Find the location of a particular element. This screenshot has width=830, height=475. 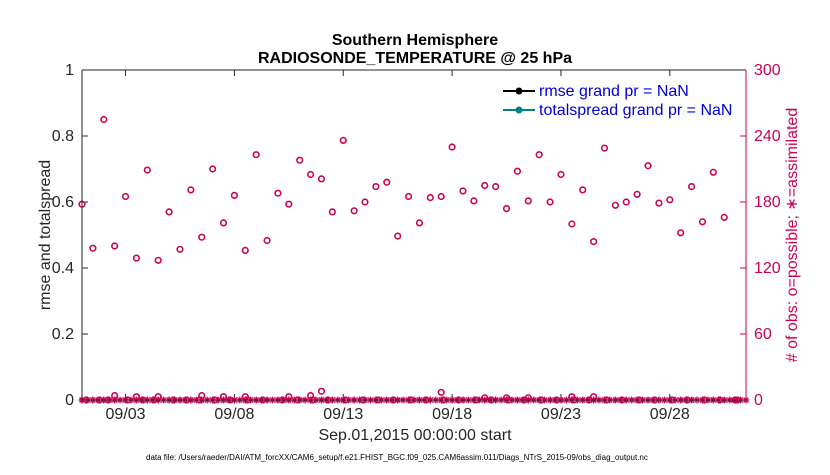

right-tick-label: 180 is located at coordinates (767, 202).